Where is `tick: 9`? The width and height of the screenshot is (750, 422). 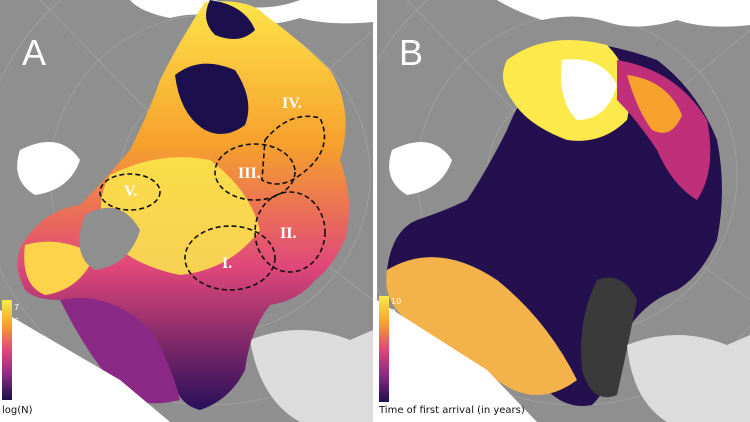 tick: 9 is located at coordinates (394, 312).